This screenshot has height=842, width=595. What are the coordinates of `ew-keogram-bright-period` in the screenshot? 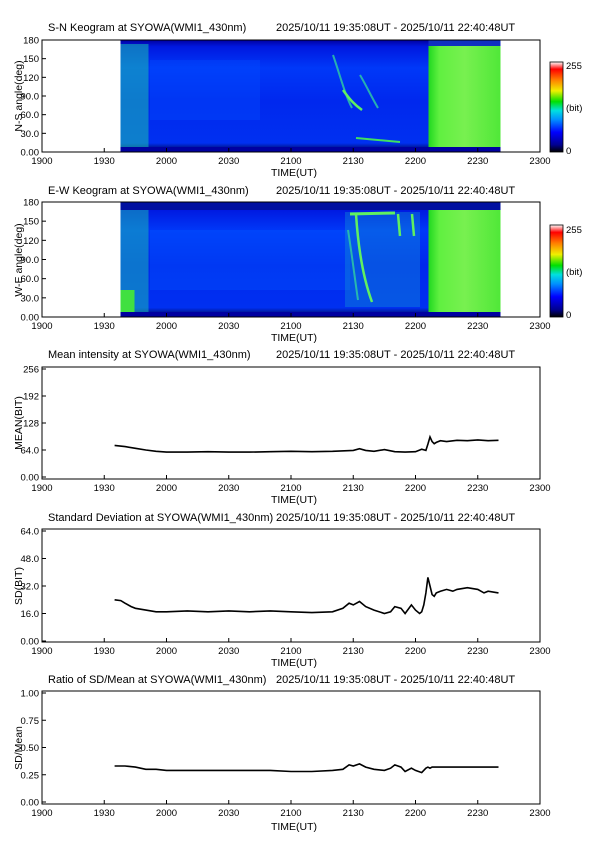 It's located at (464, 261).